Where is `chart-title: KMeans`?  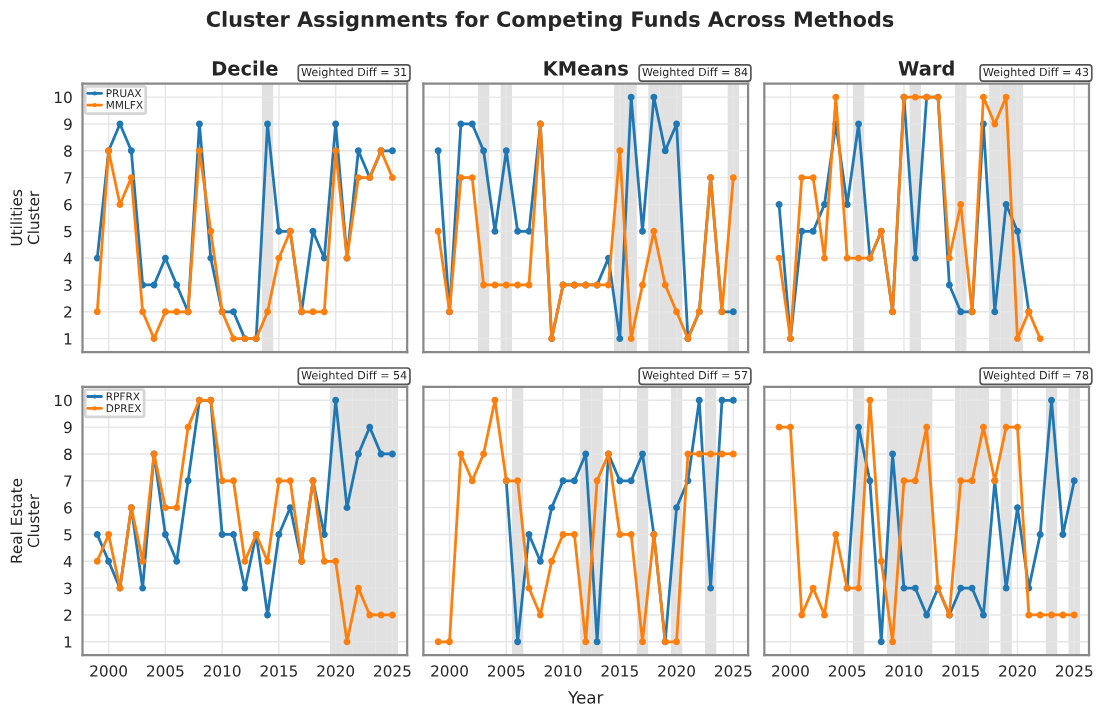
chart-title: KMeans is located at coordinates (586, 68).